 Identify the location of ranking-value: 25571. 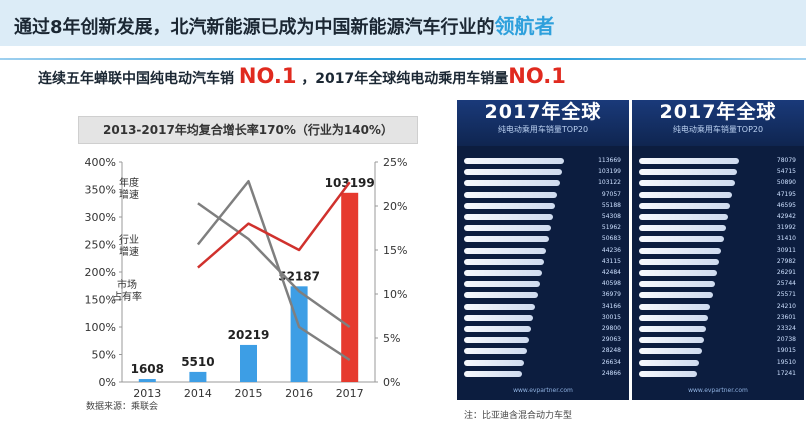
(786, 295).